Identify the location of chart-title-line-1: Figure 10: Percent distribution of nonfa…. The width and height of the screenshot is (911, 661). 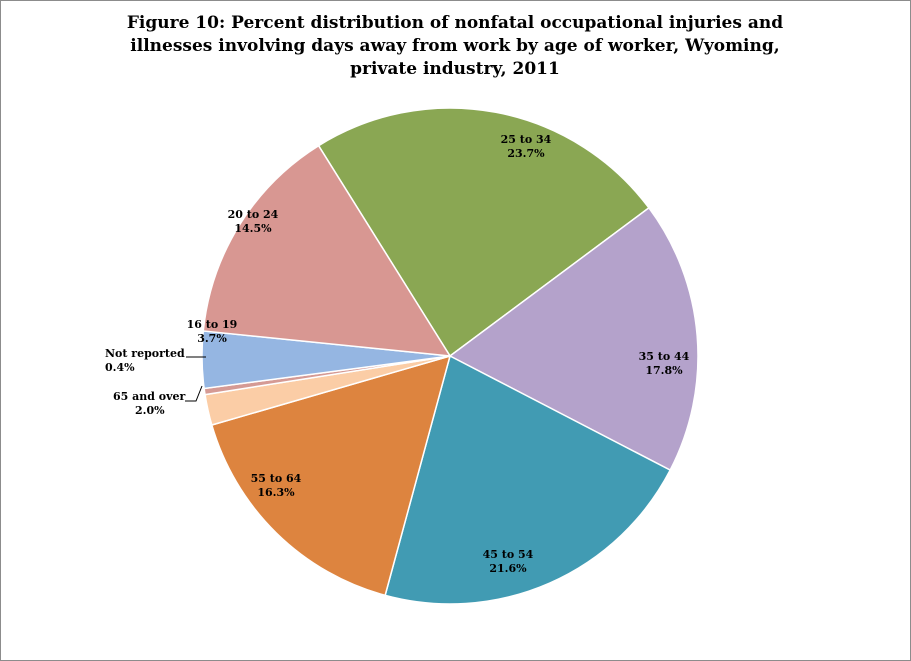
(455, 23).